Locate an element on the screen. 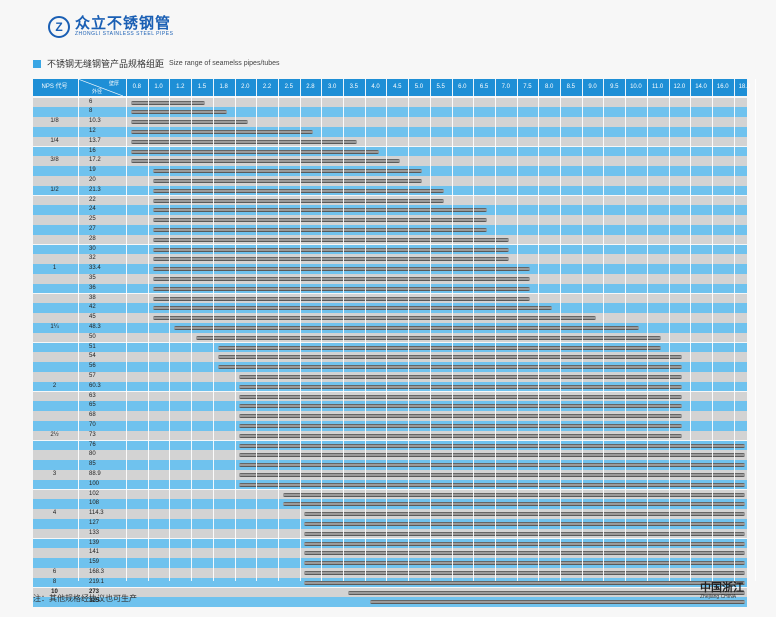  table-row: 38 is located at coordinates (390, 298).